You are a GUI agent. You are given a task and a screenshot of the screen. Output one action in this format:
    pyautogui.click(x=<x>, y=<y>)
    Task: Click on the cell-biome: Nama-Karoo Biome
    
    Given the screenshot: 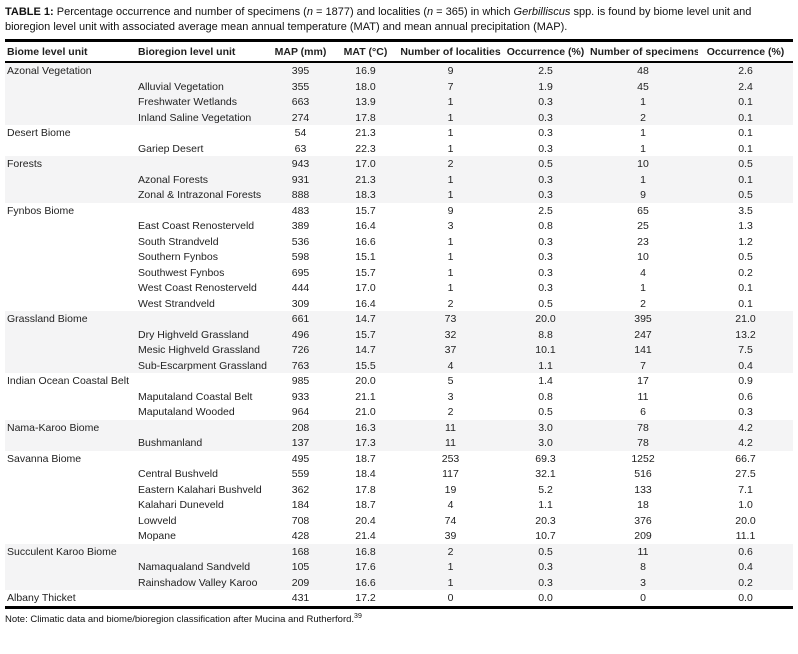 What is the action you would take?
    pyautogui.click(x=53, y=427)
    